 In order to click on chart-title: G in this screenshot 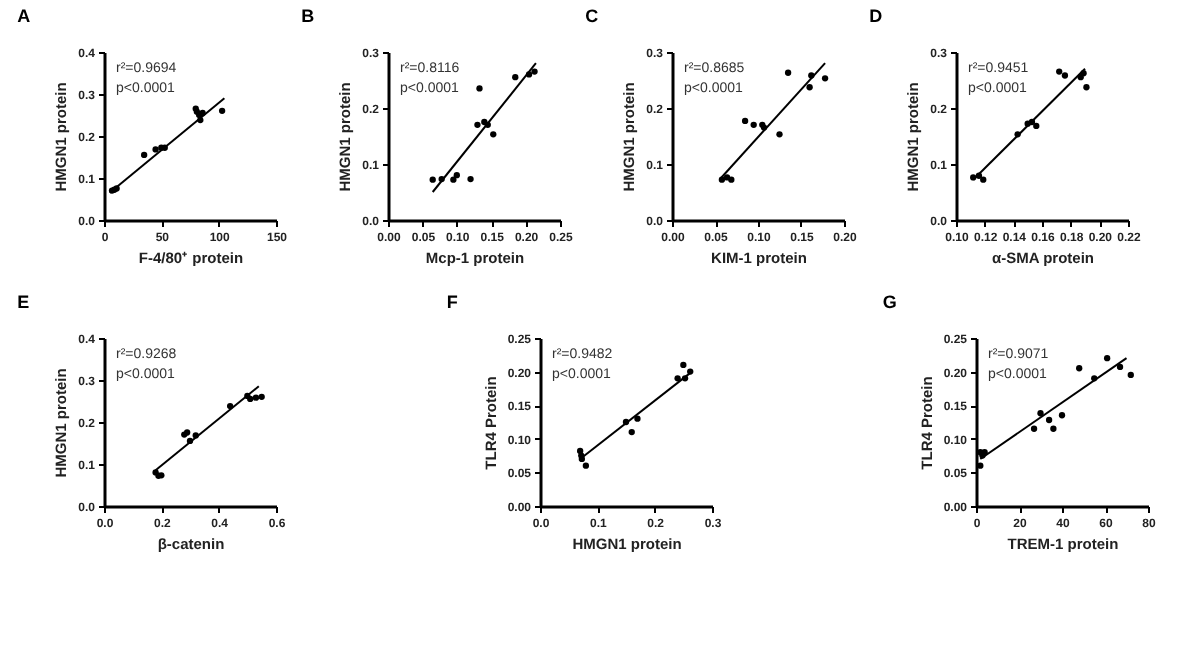, I will do `click(889, 302)`.